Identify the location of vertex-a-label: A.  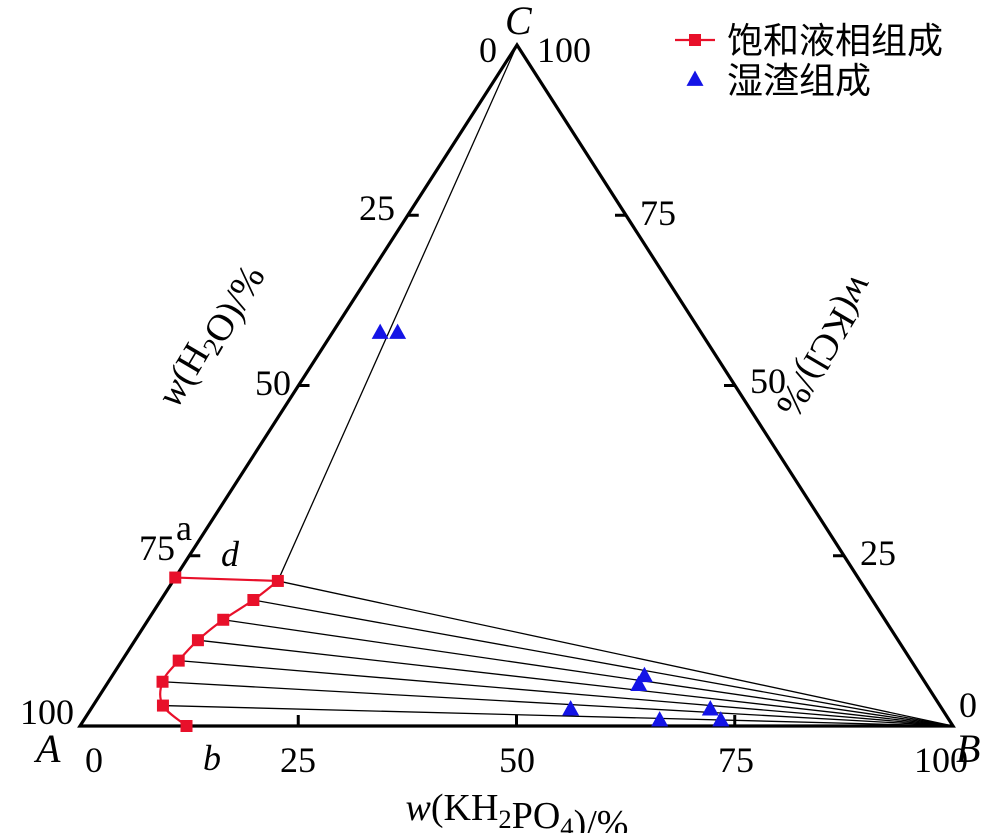
(47, 748).